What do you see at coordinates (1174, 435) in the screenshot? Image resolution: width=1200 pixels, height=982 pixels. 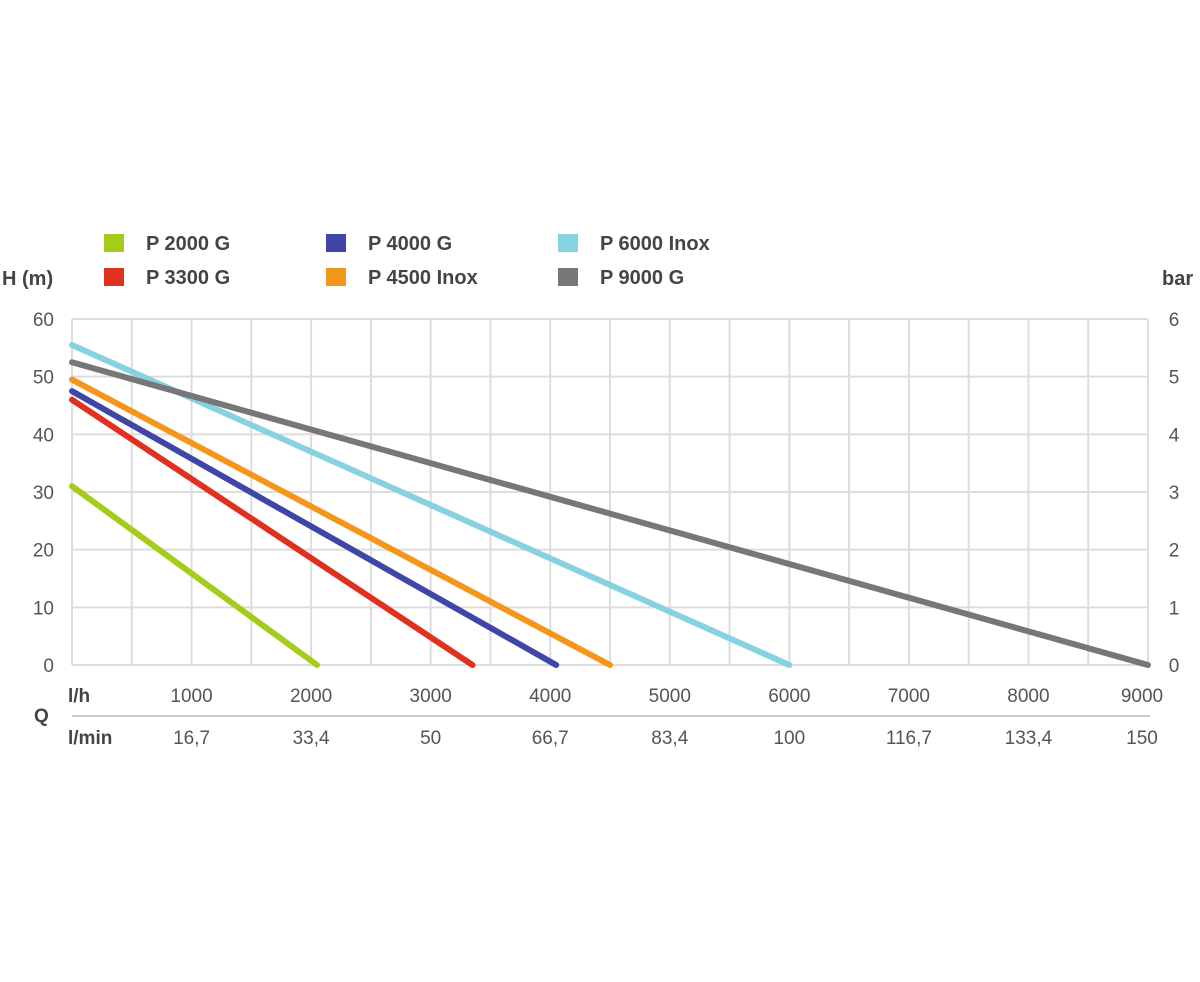 I see `y-tick-label-right: 4` at bounding box center [1174, 435].